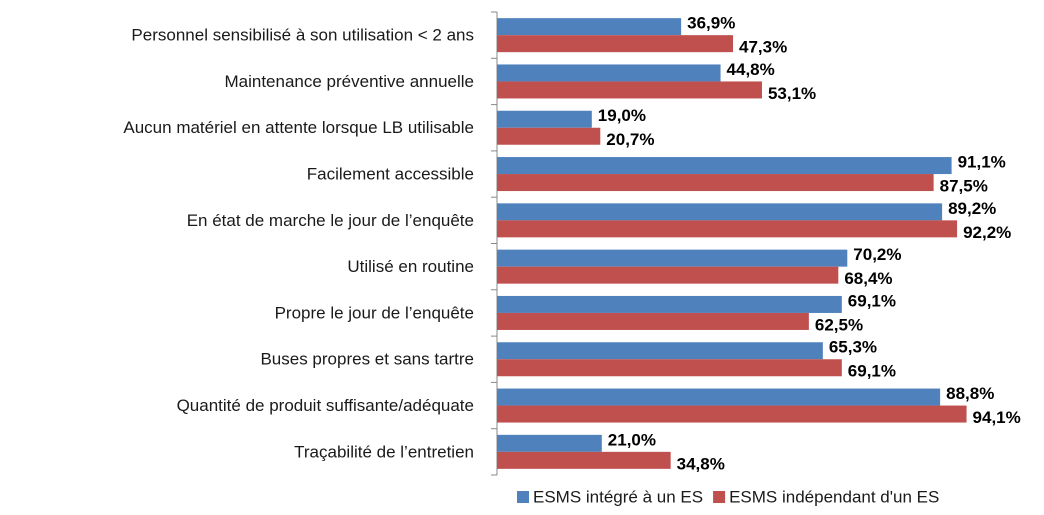  Describe the element at coordinates (877, 254) in the screenshot. I see `value-label: 70,2%` at that location.